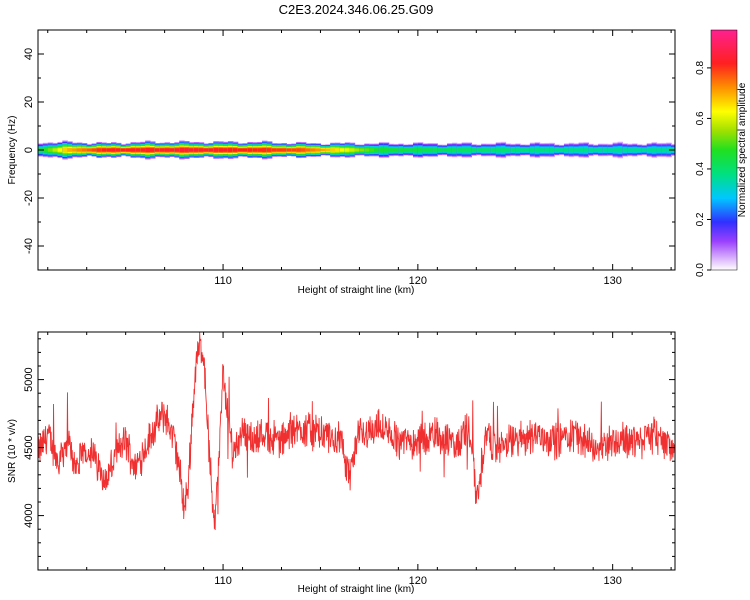  I want to click on snr-ylabel: SNR (10 * v/v), so click(12, 451).